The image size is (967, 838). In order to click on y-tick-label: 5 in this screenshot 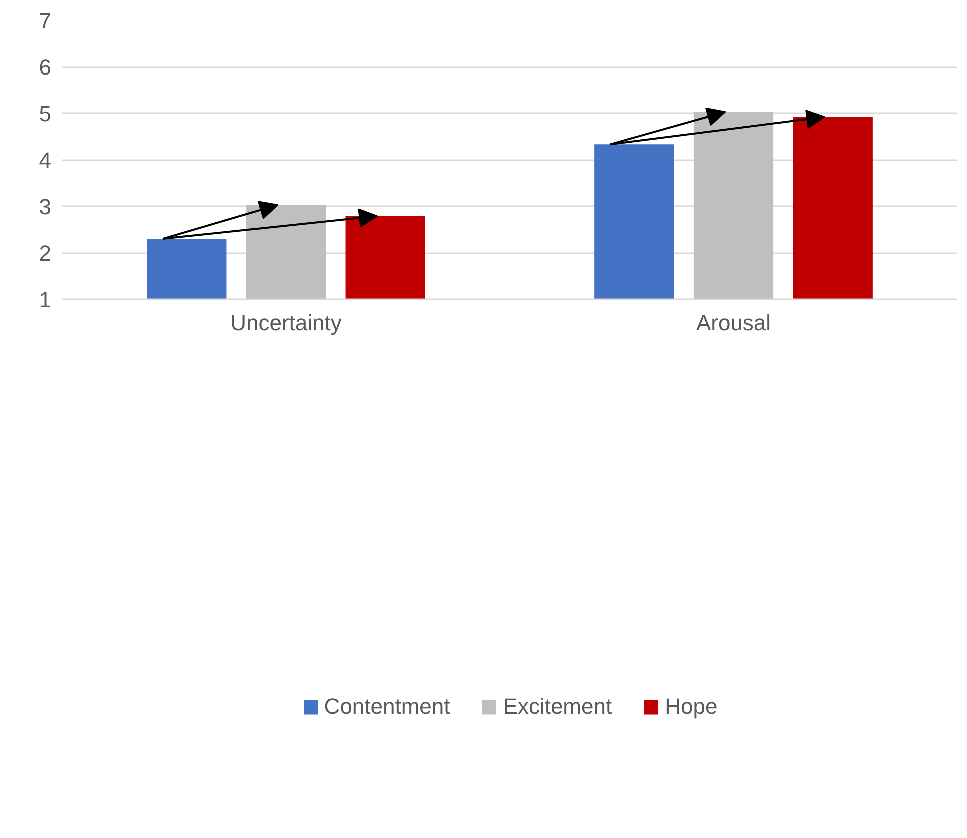, I will do `click(45, 114)`.